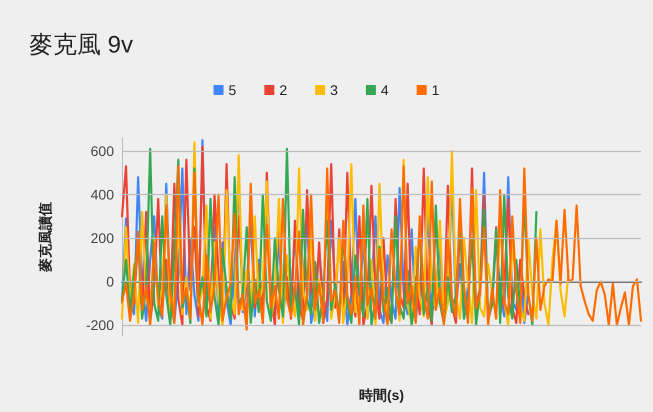  I want to click on legend-label: 3, so click(334, 90).